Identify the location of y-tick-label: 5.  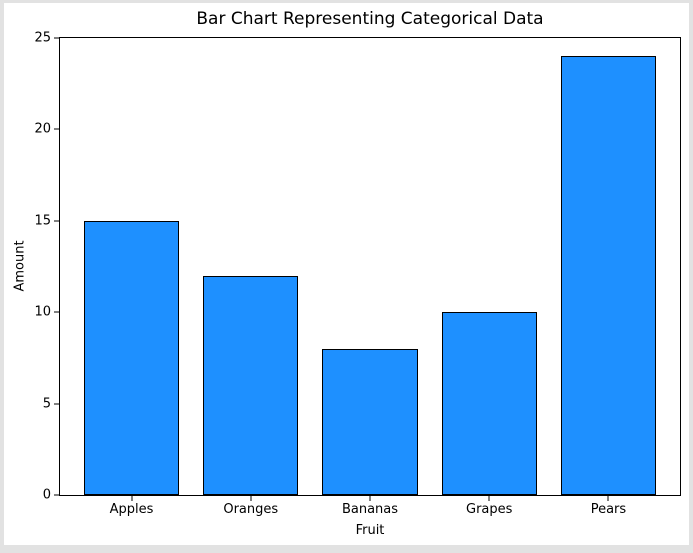
(46, 404).